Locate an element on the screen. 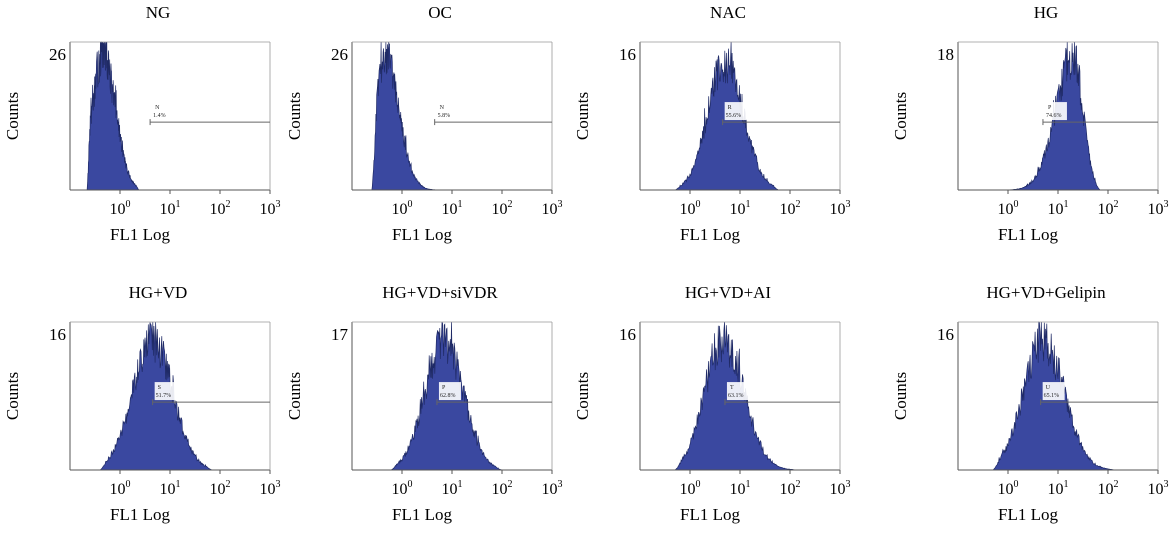  panel-title: HG+VD+Gelipin is located at coordinates (1046, 292).